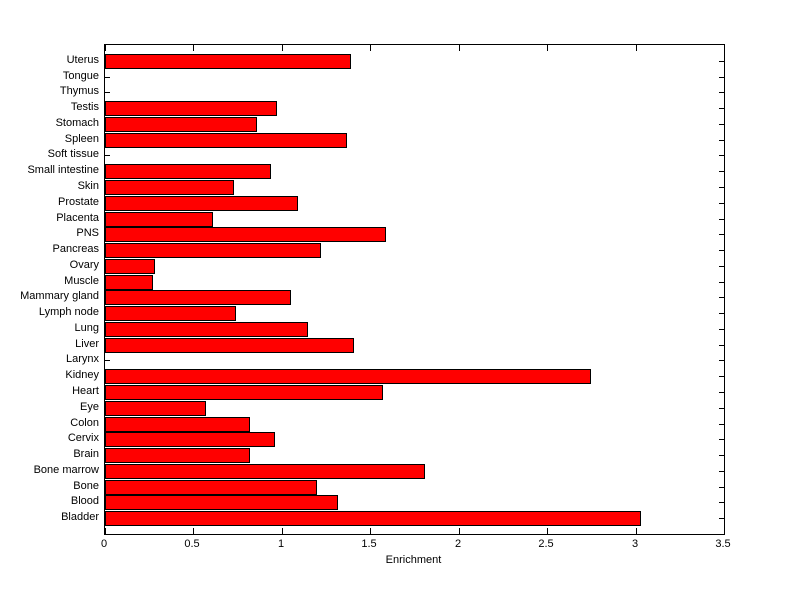 Image resolution: width=800 pixels, height=599 pixels. I want to click on y-category-label: Soft tissue, so click(73, 154).